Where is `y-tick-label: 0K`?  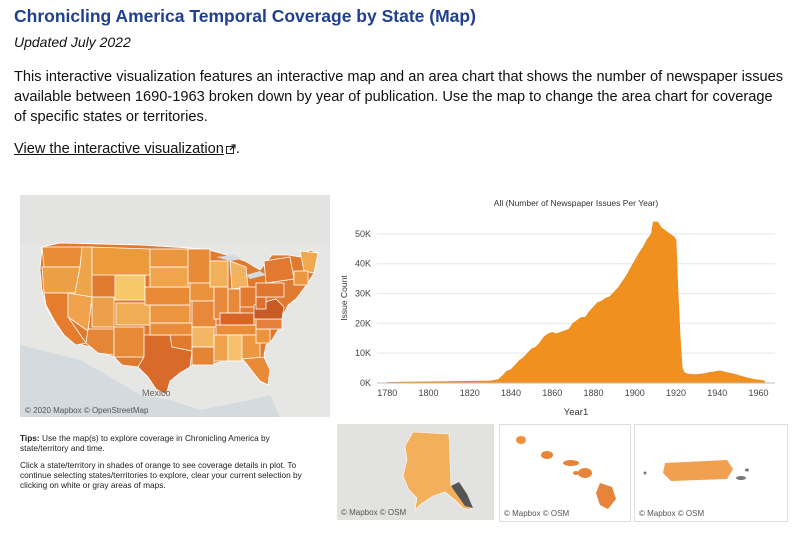 y-tick-label: 0K is located at coordinates (365, 383).